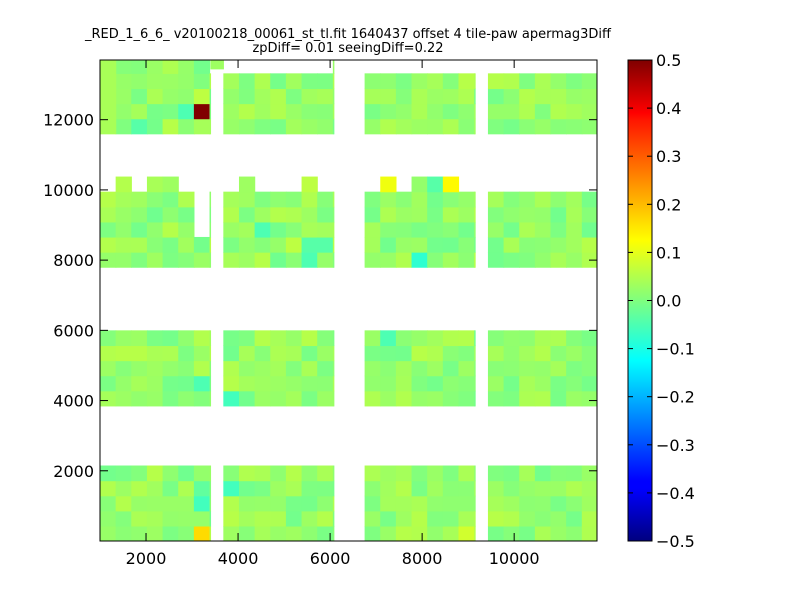 Image resolution: width=800 pixels, height=600 pixels. I want to click on colorbar-ticks: 0.5 0.4 0.3 0.2 0.1 0.0 −0.1 −0.2 −0.3 −0.4 −0.5, so click(661, 301).